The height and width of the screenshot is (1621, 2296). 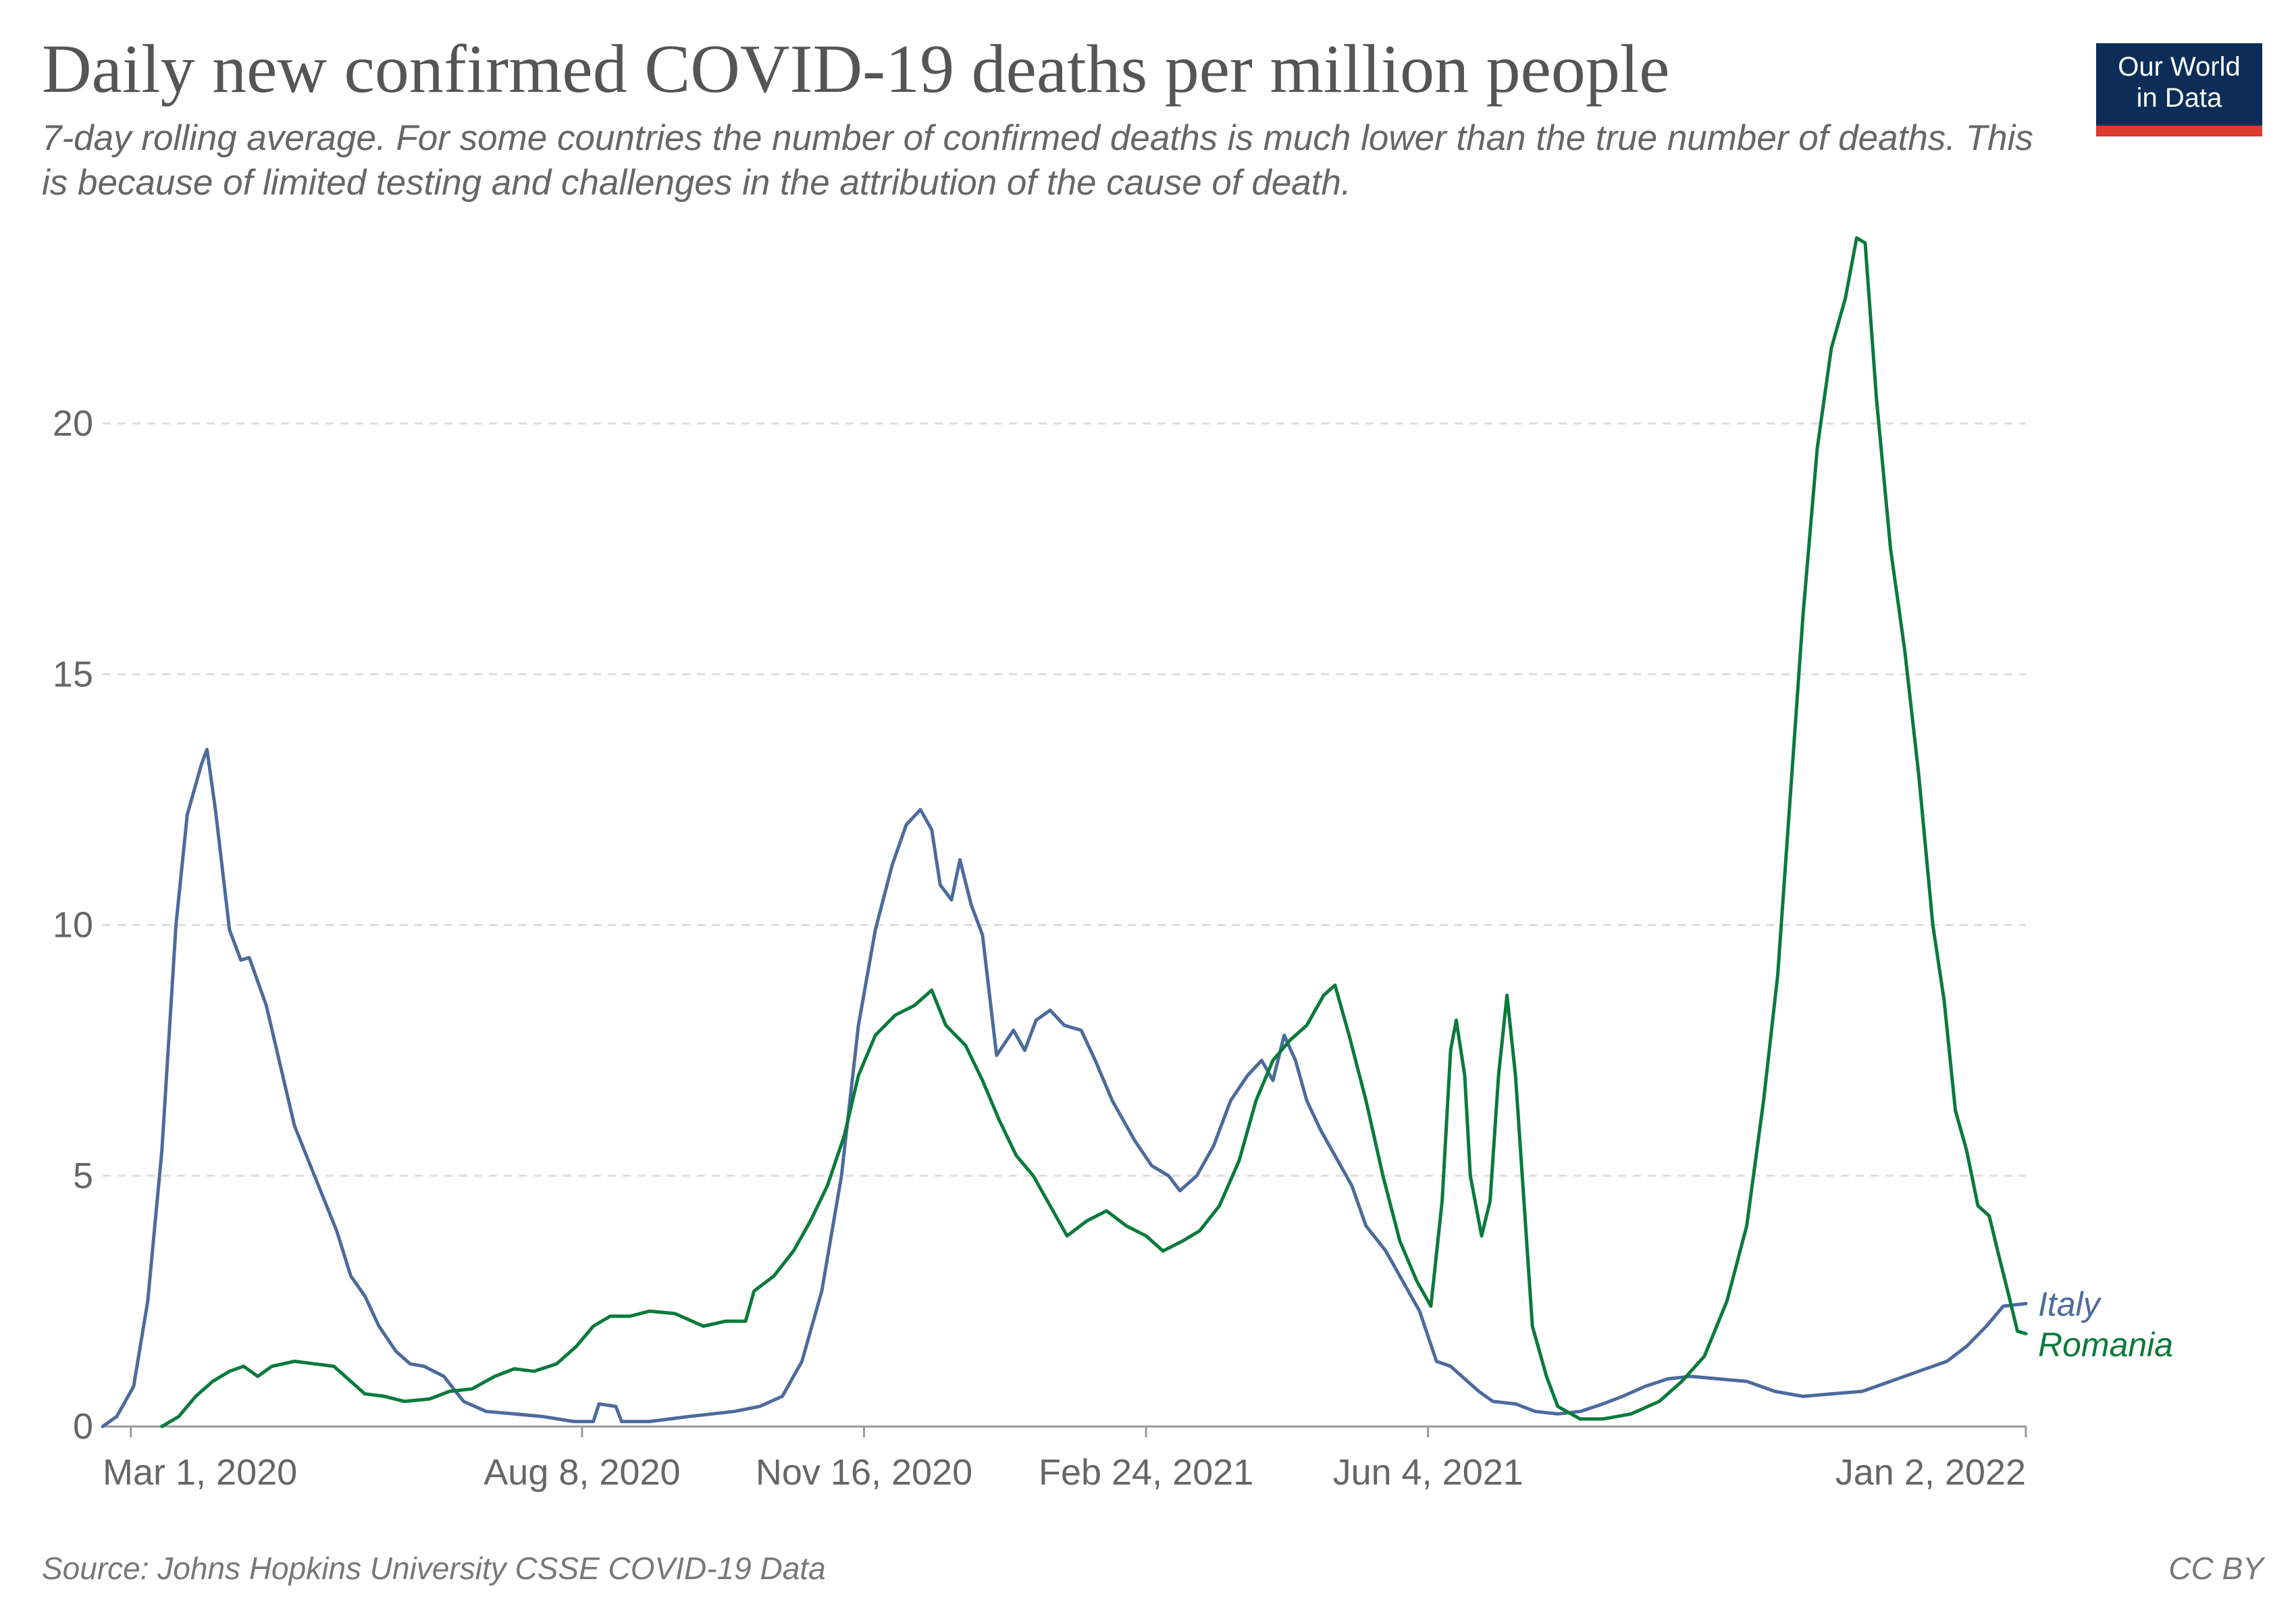 I want to click on owid-logo: Our World in Data, so click(x=2179, y=89).